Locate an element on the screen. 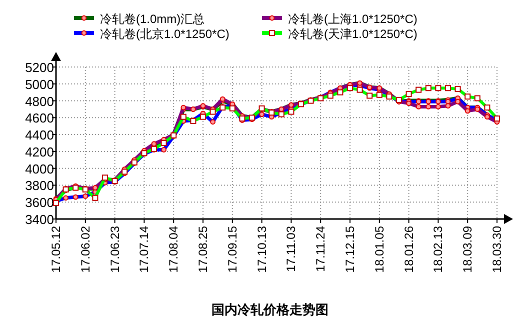 Image resolution: width=523 pixels, height=324 pixels. y-tick-label: 4400 is located at coordinates (39, 135).